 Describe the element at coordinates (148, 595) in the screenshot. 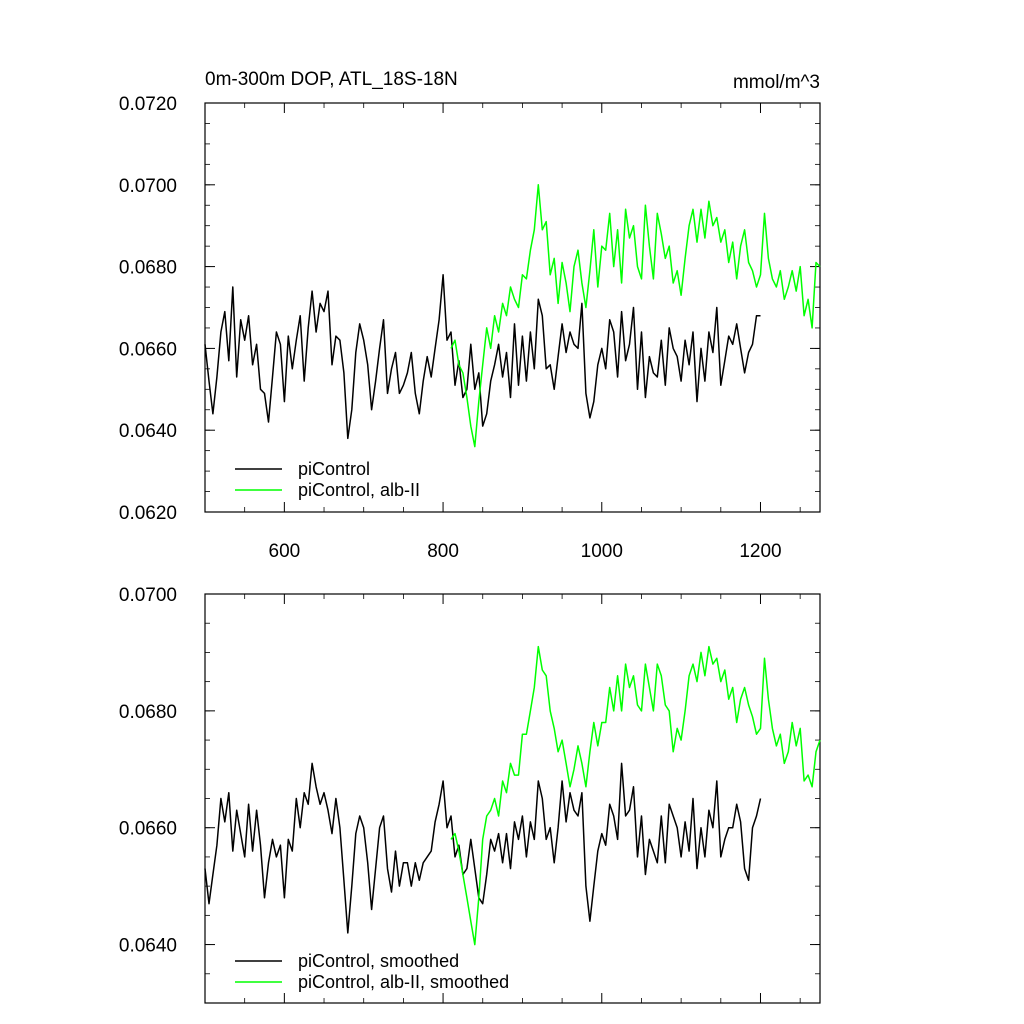

I see `panel1-y-tick-label: 0.0700` at that location.